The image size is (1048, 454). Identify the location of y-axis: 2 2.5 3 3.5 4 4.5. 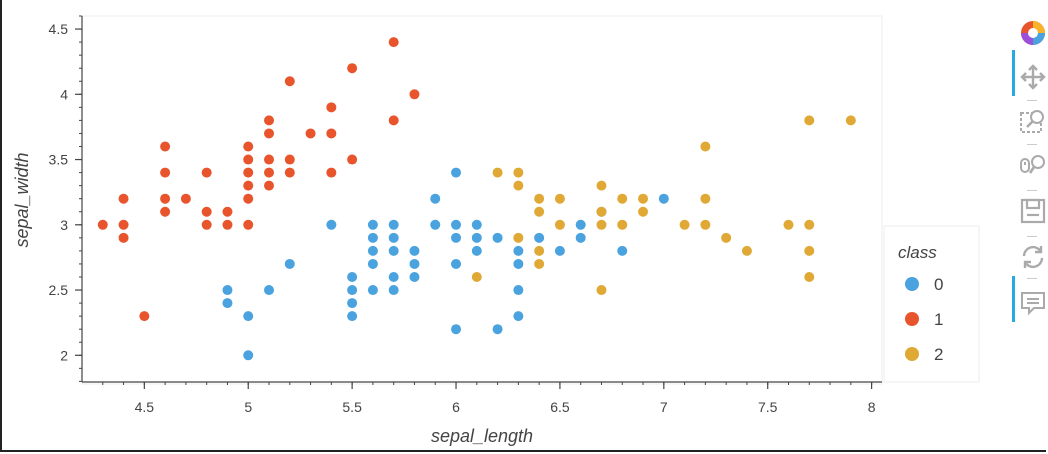
(66, 198).